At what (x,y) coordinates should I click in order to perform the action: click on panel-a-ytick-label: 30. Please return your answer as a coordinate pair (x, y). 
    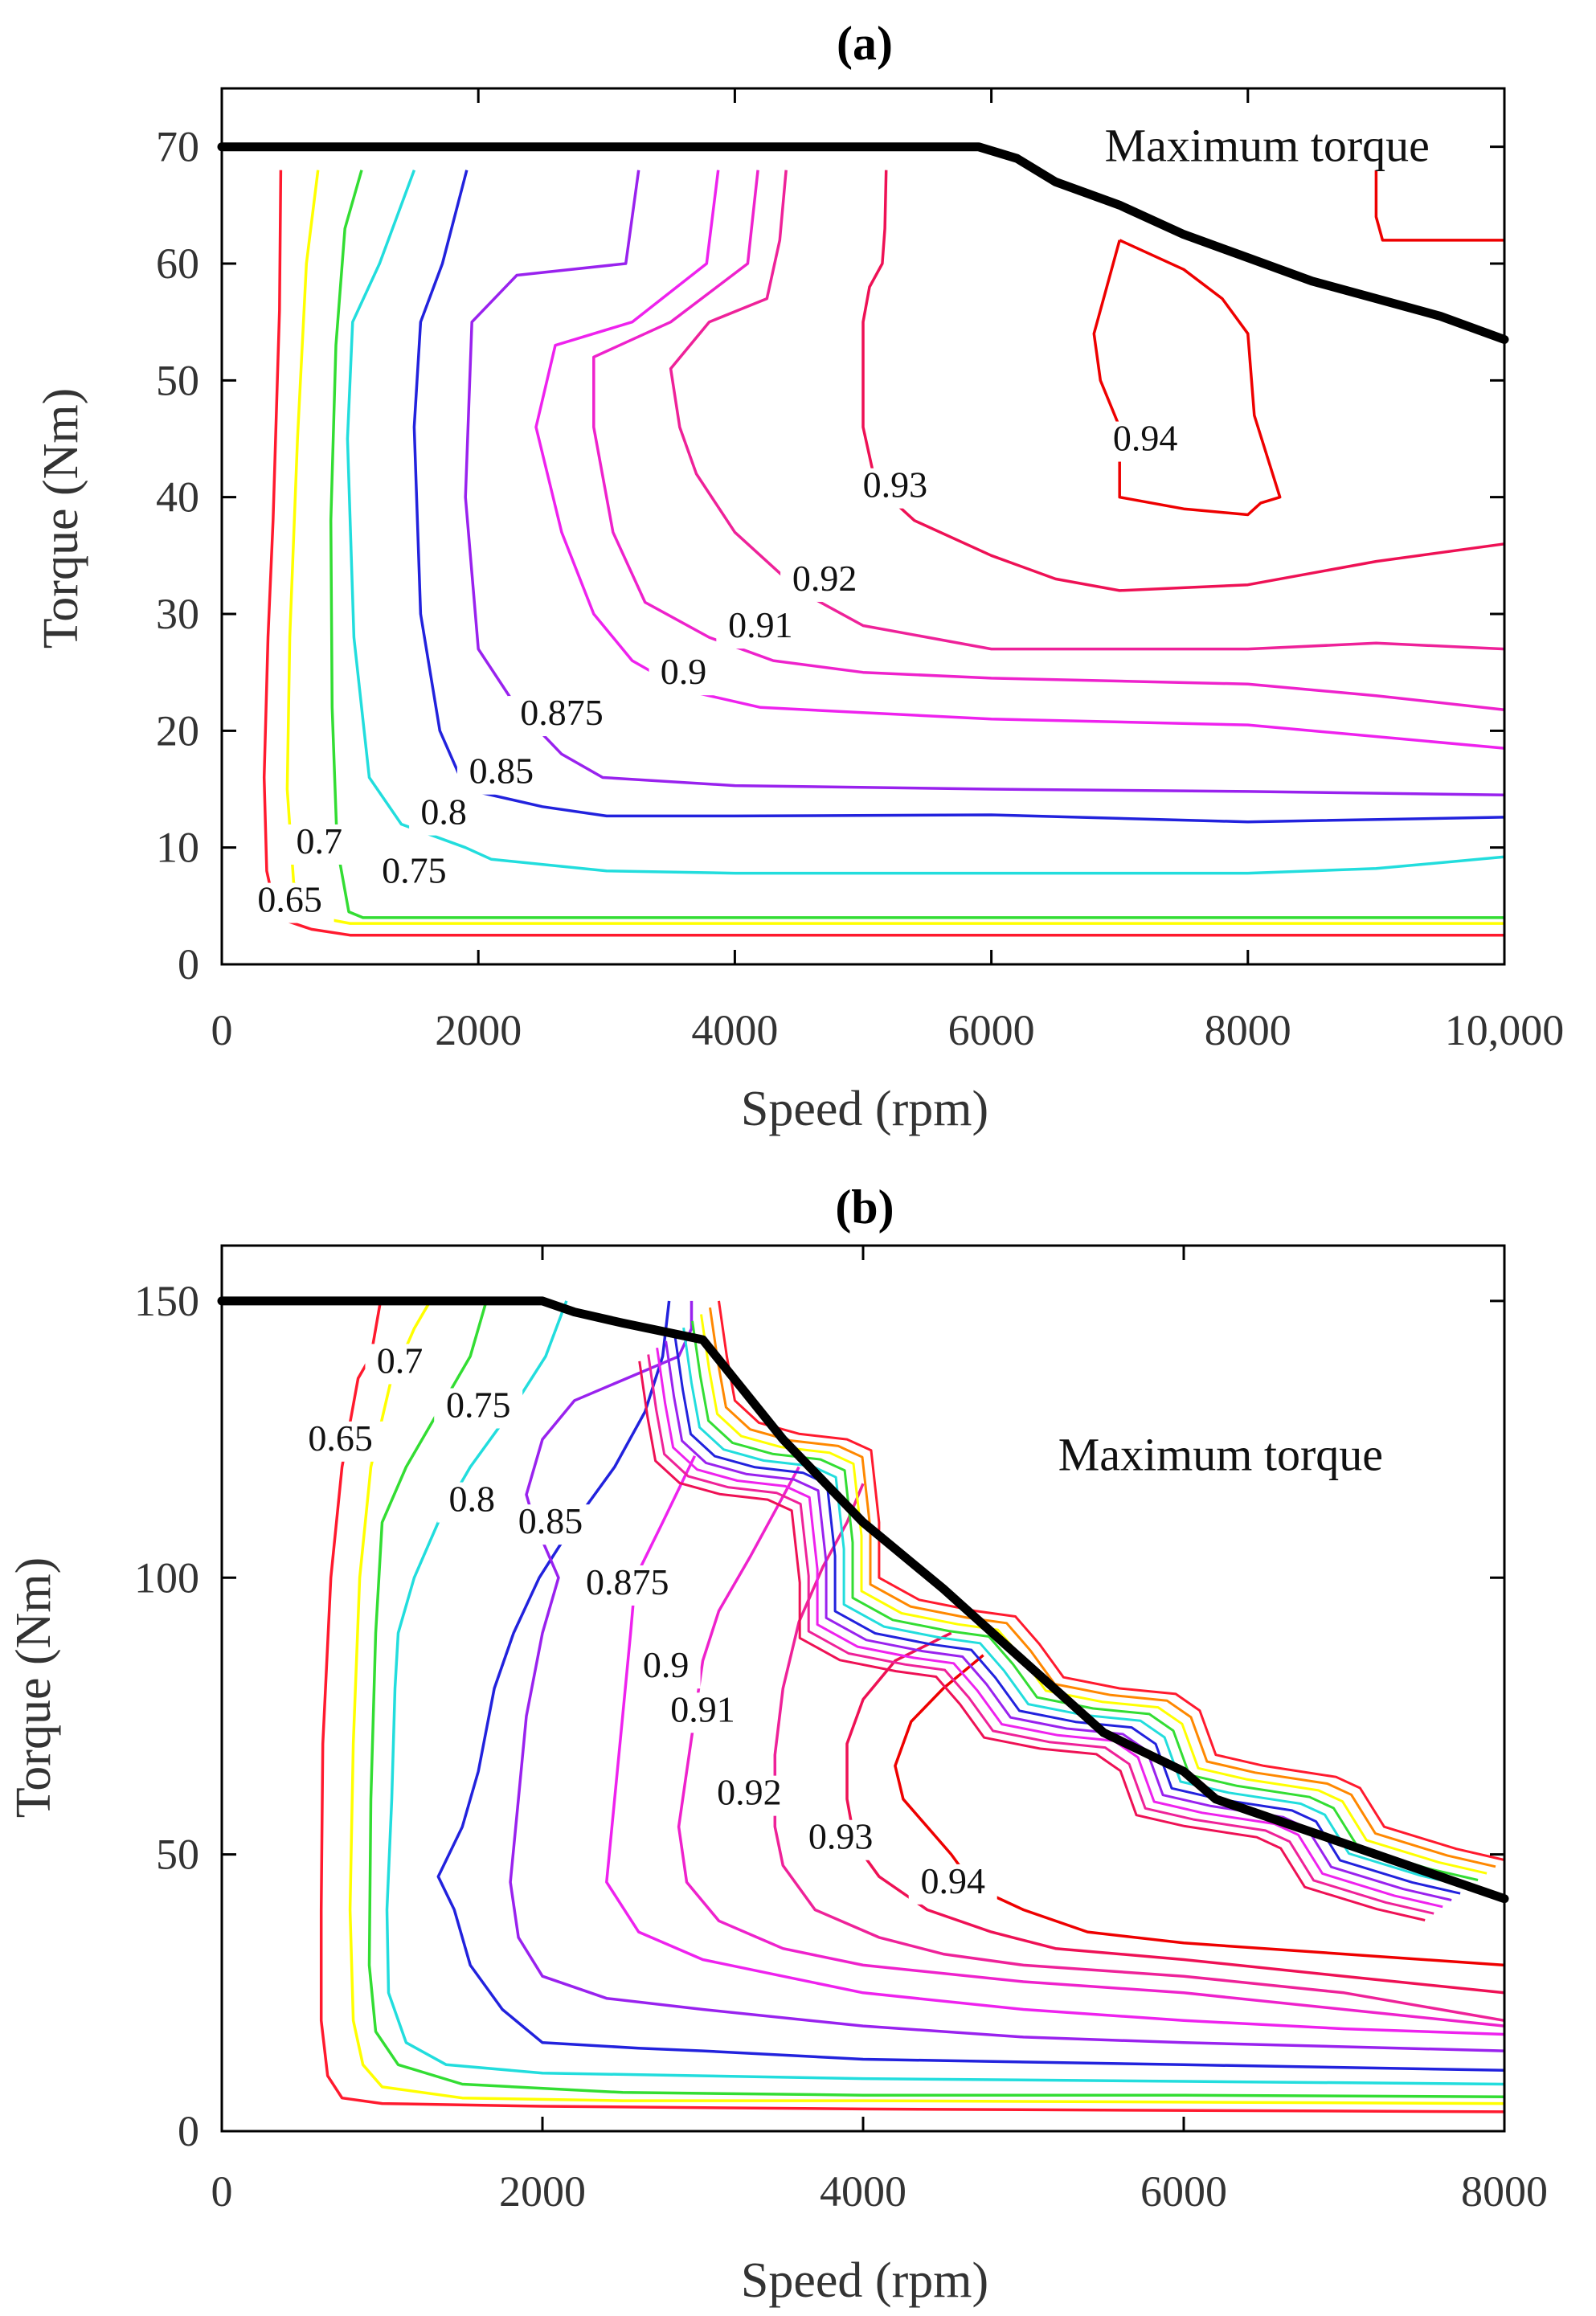
    Looking at the image, I should click on (177, 614).